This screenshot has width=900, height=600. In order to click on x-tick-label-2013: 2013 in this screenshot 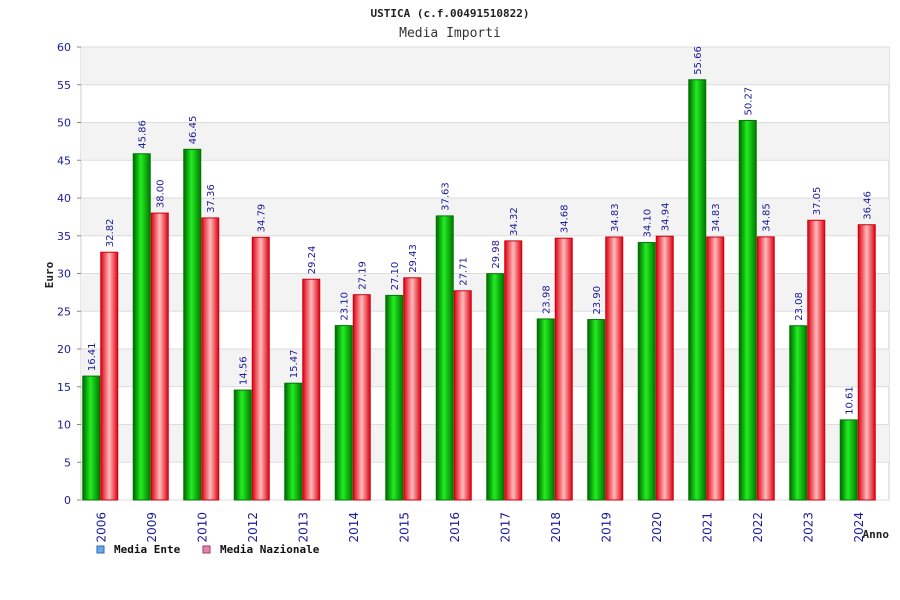, I will do `click(303, 527)`.